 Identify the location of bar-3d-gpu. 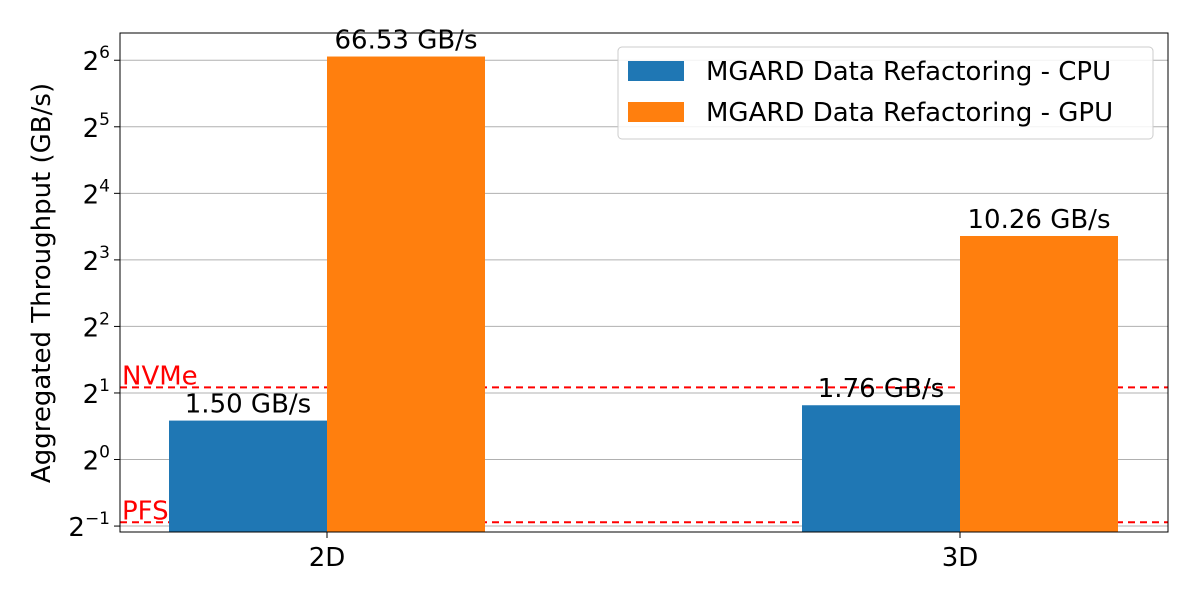
(1039, 383).